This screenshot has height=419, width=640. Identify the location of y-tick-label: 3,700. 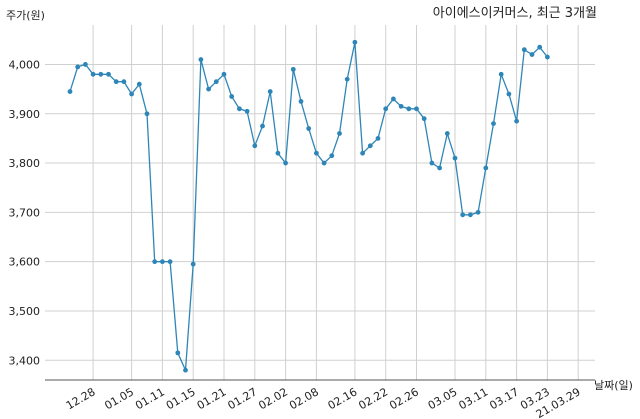
(25, 212).